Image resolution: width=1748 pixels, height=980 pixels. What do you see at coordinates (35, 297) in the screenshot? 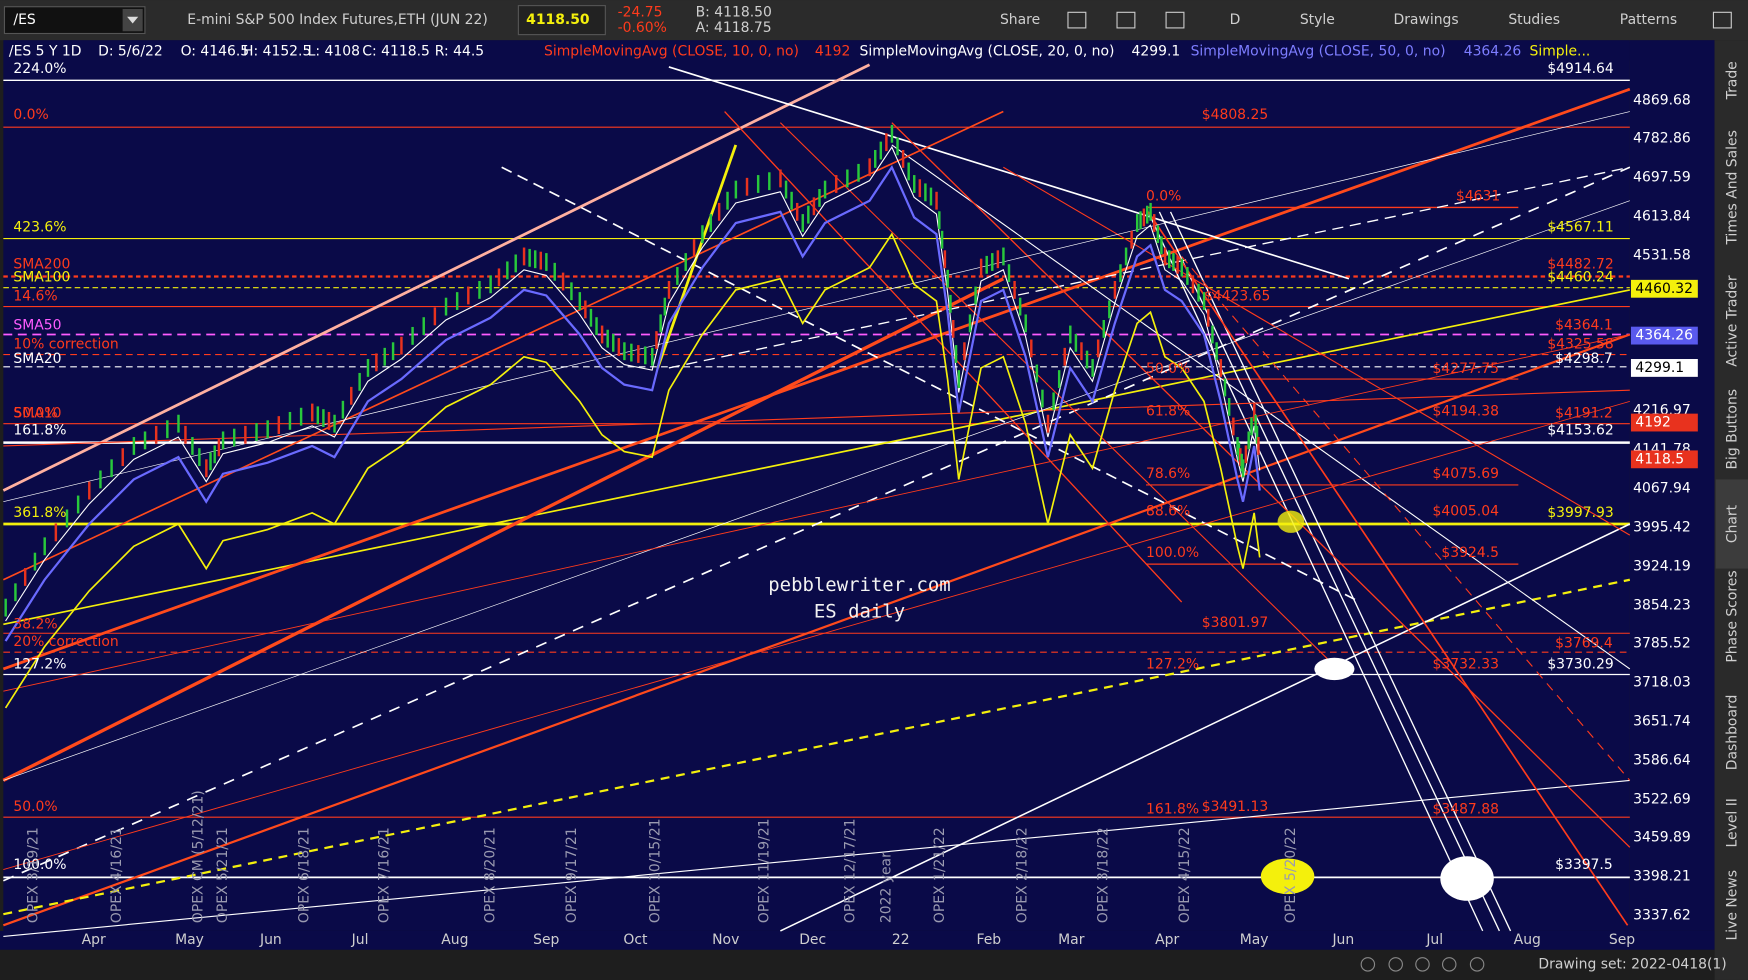
I see `level-label: 14.6%` at bounding box center [35, 297].